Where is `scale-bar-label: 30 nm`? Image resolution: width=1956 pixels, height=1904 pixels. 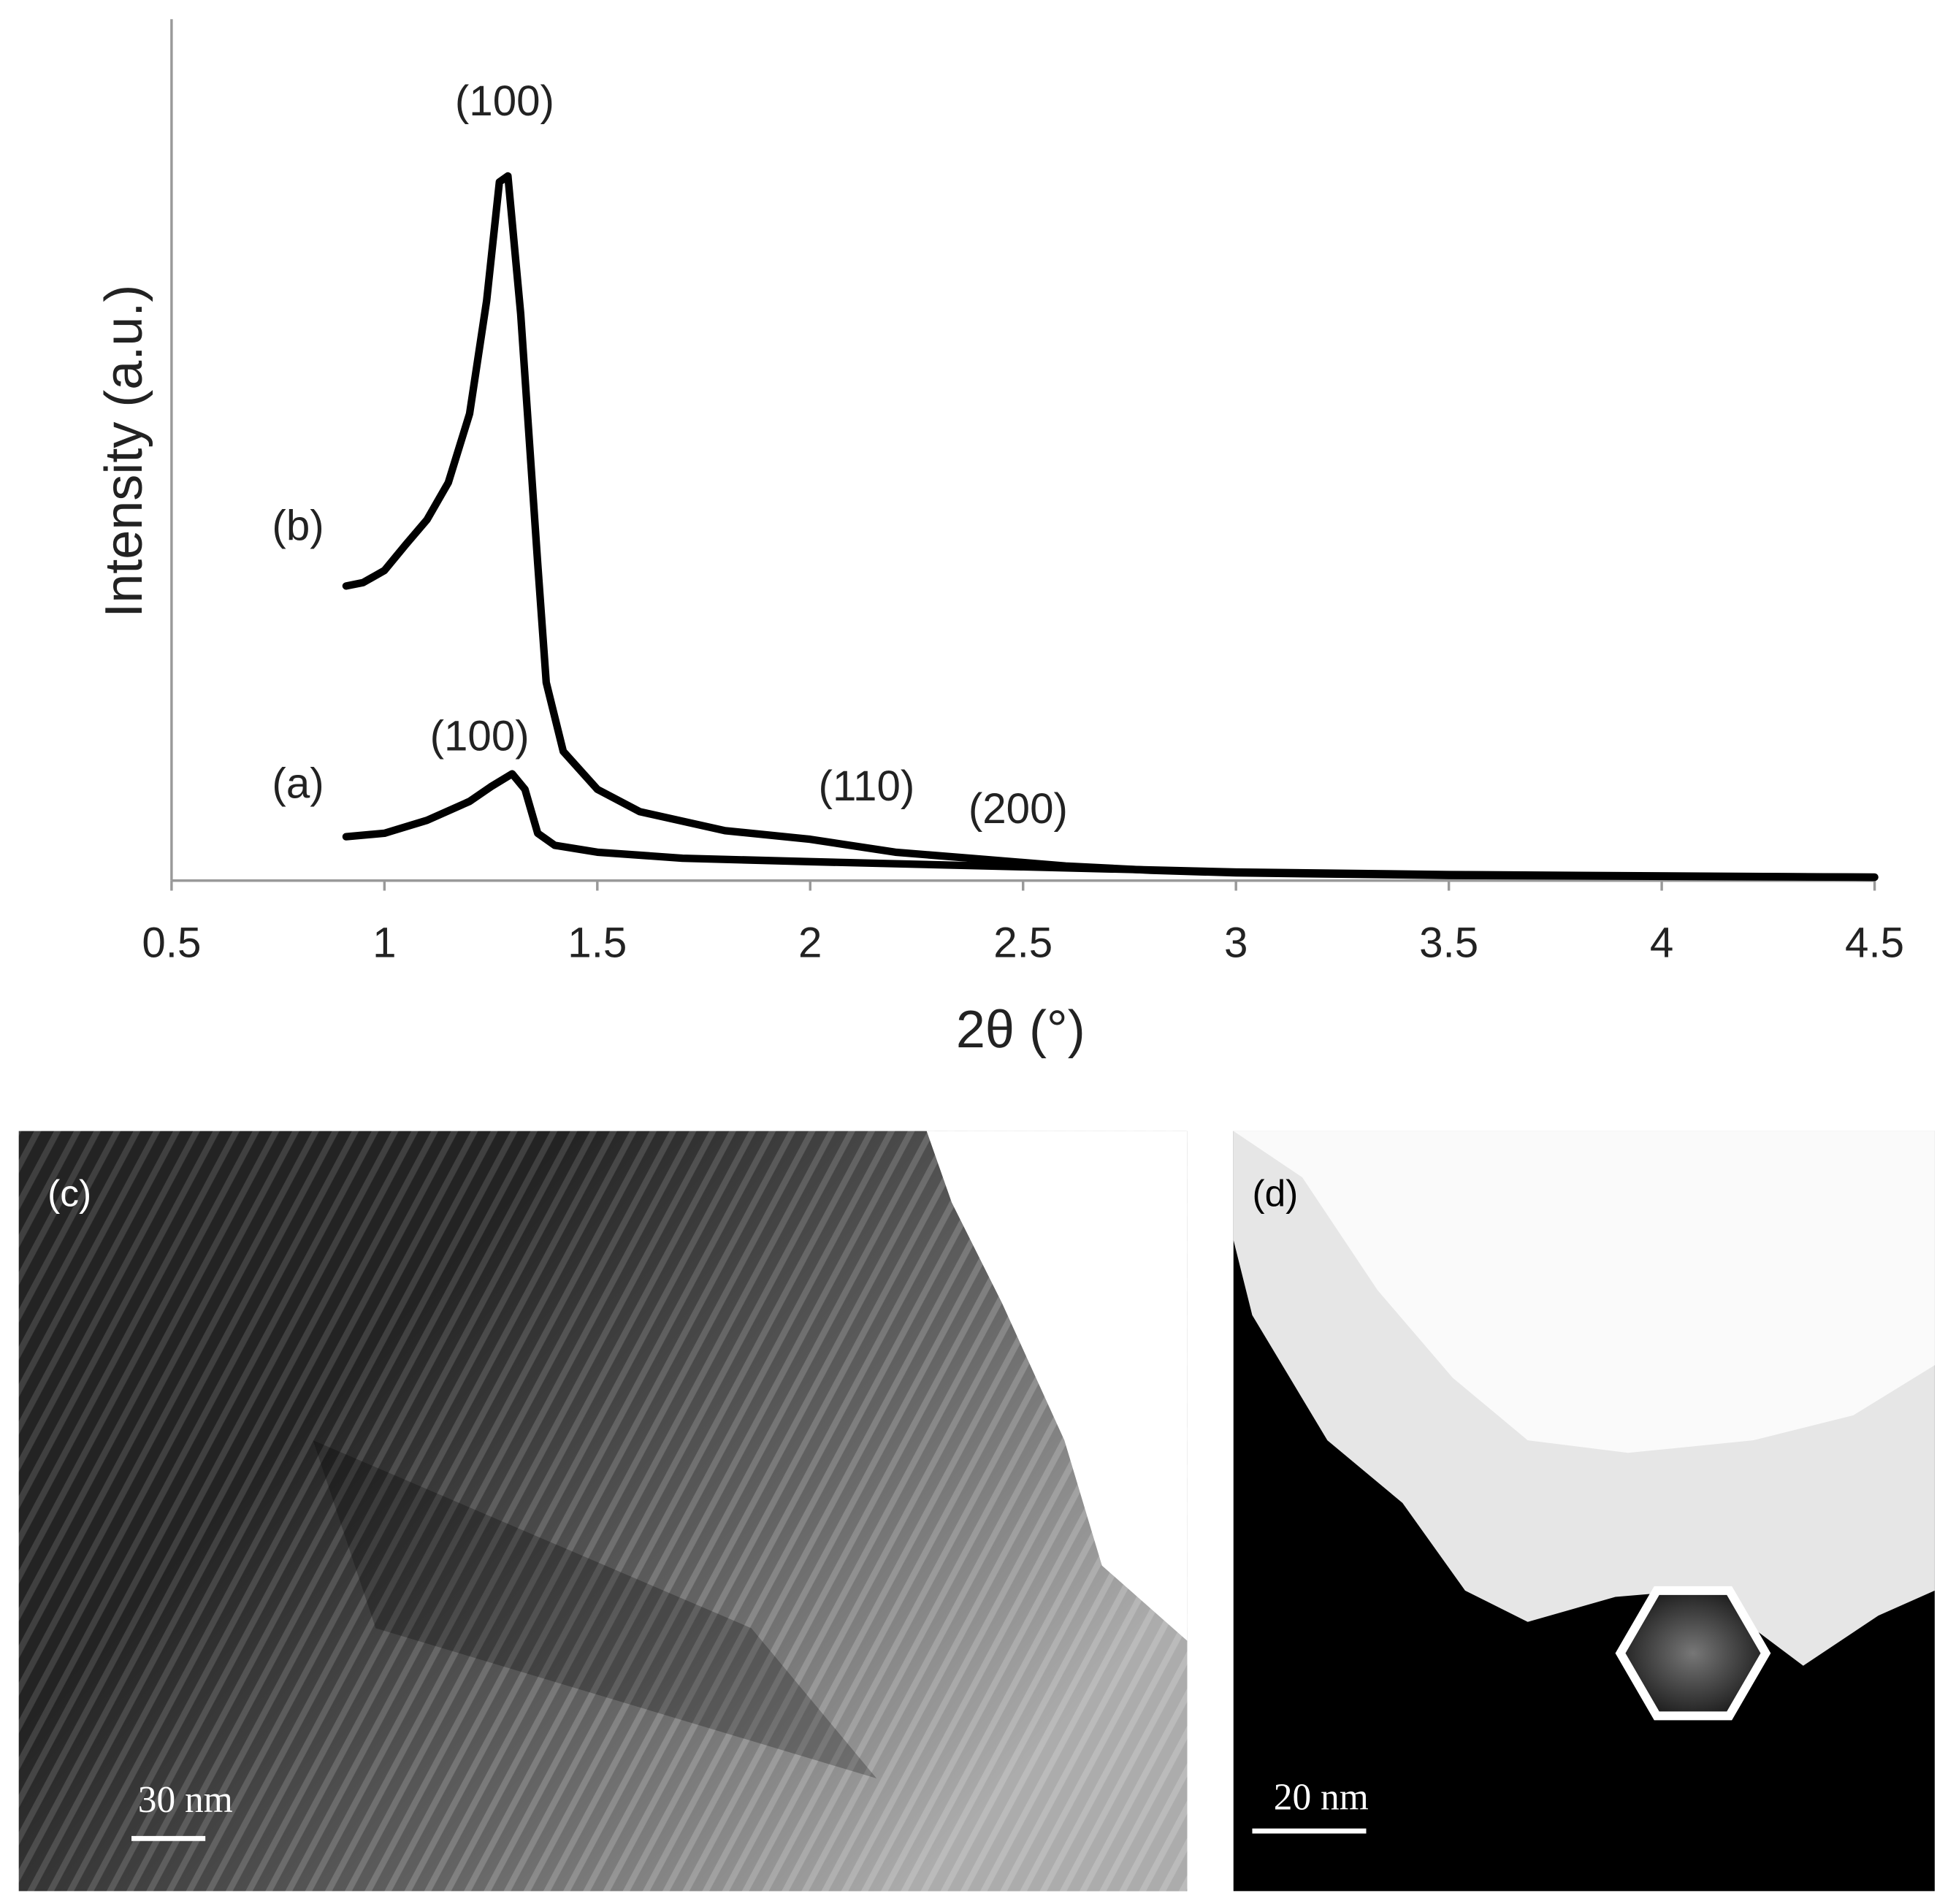 scale-bar-label: 30 nm is located at coordinates (185, 1800).